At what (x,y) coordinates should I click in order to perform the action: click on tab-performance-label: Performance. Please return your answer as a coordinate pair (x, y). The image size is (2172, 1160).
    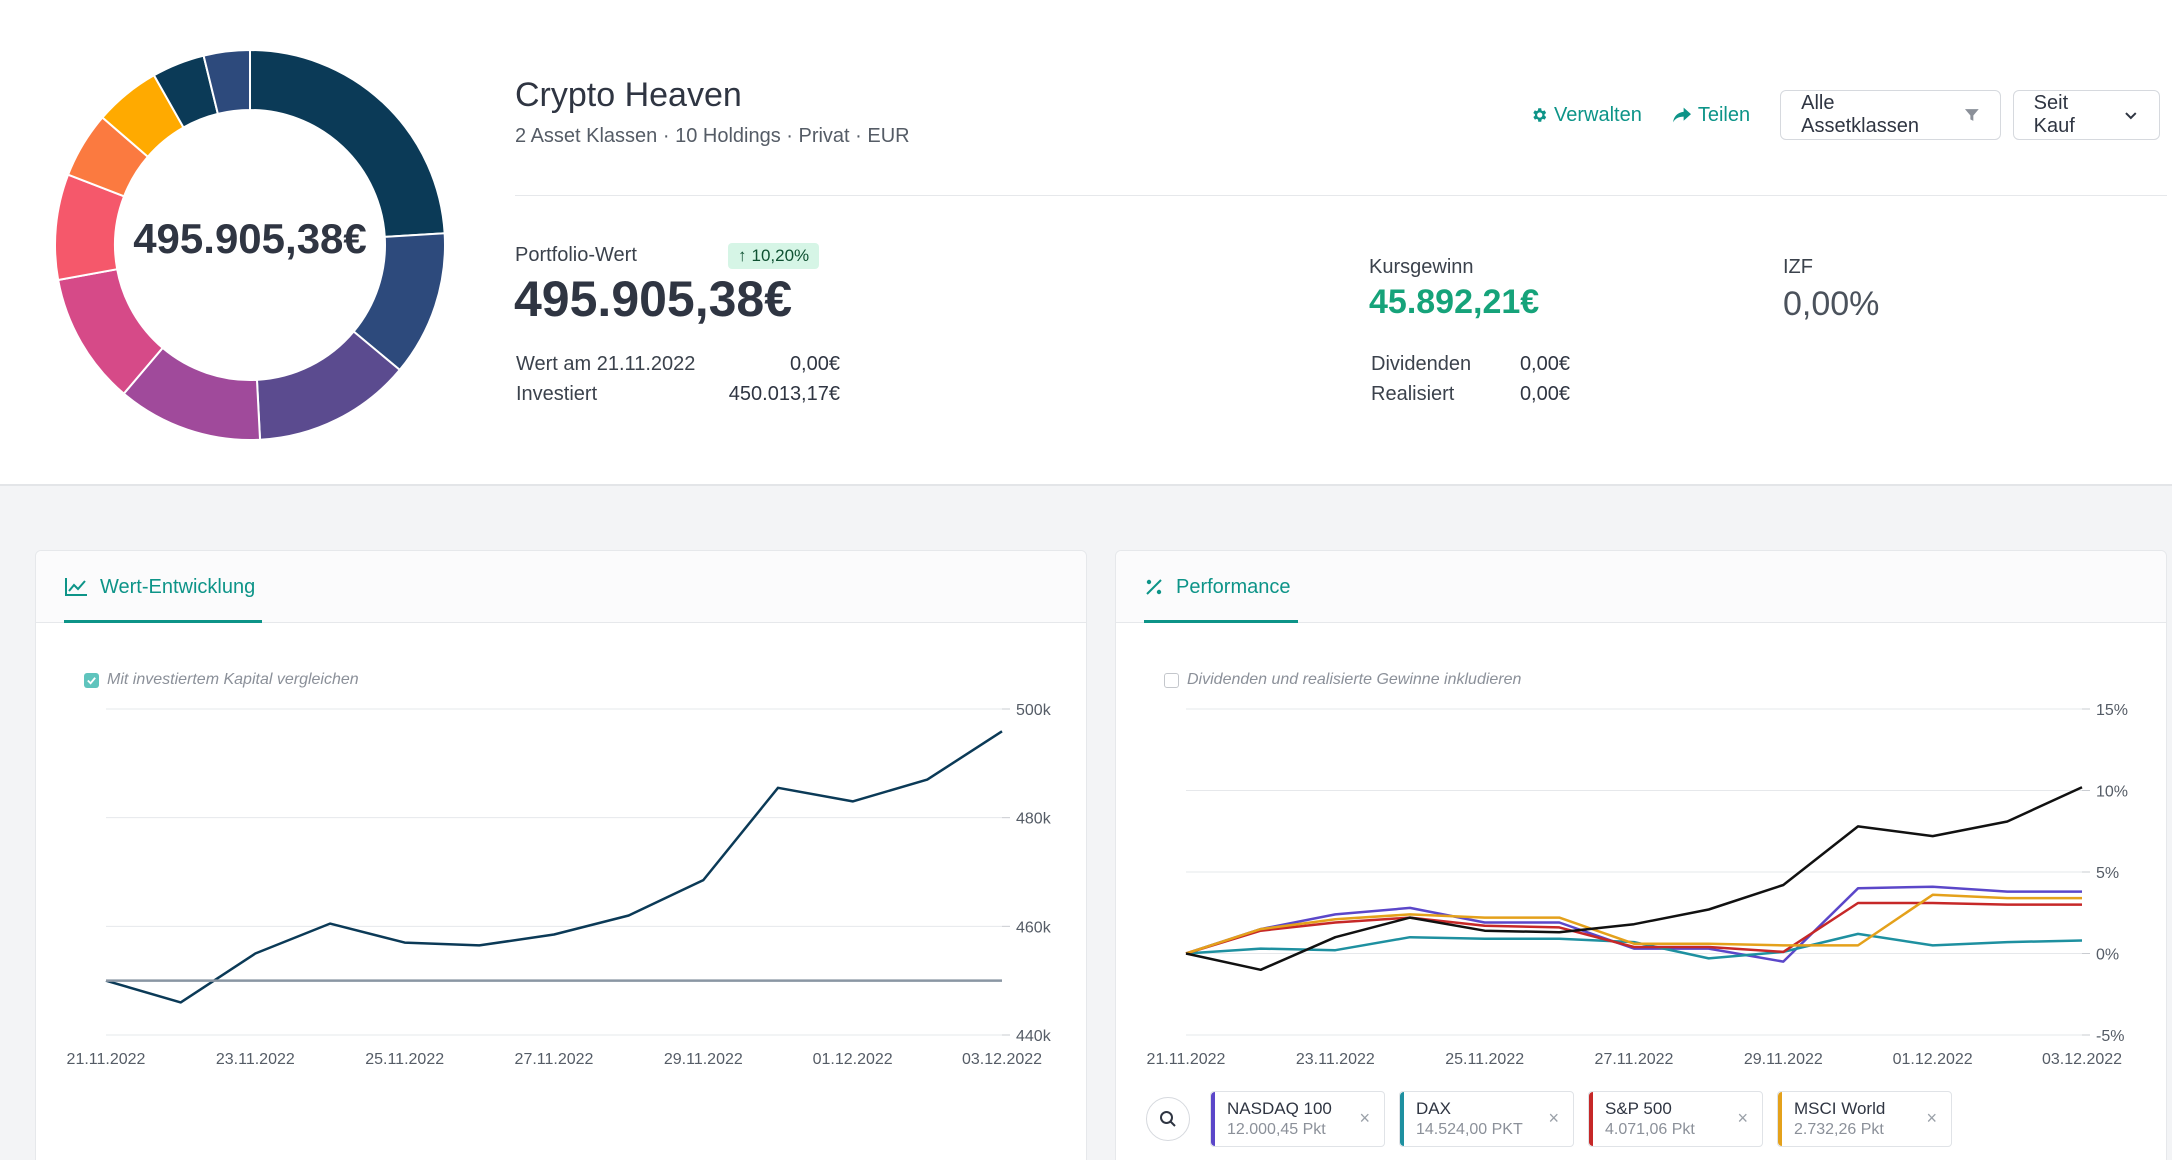
    Looking at the image, I should click on (1233, 586).